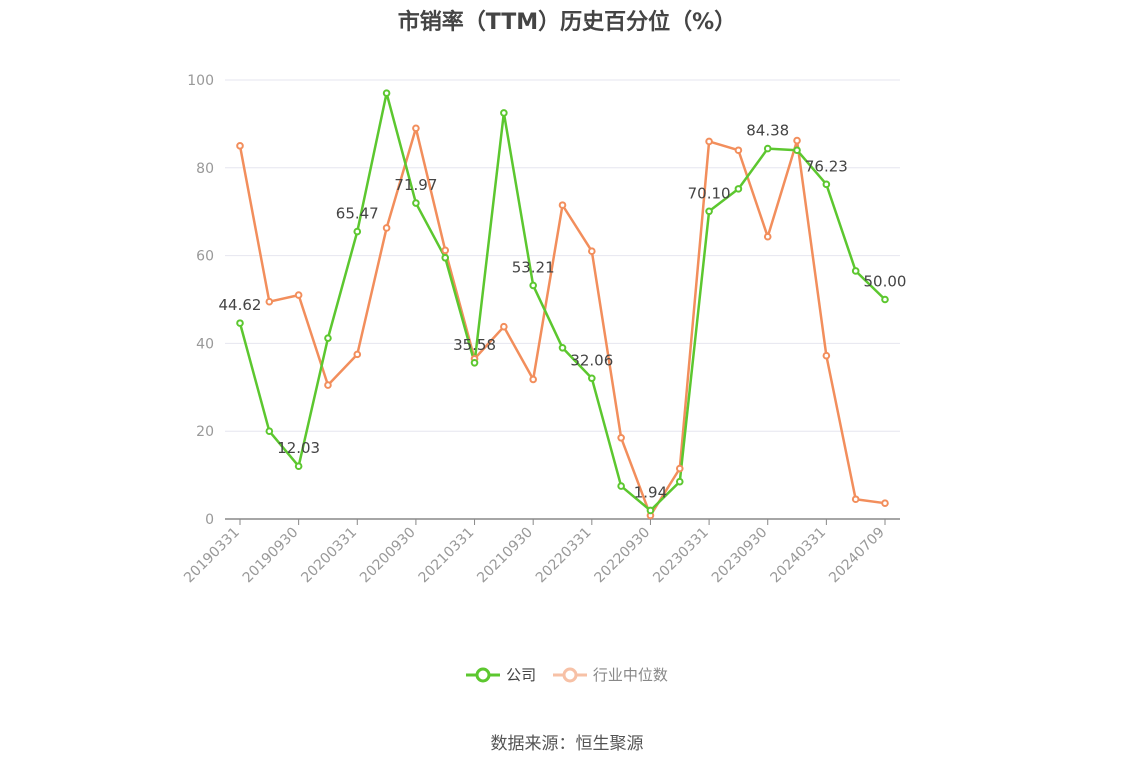  What do you see at coordinates (567, 744) in the screenshot?
I see `data-source-note: 数据来源：恒生聚源` at bounding box center [567, 744].